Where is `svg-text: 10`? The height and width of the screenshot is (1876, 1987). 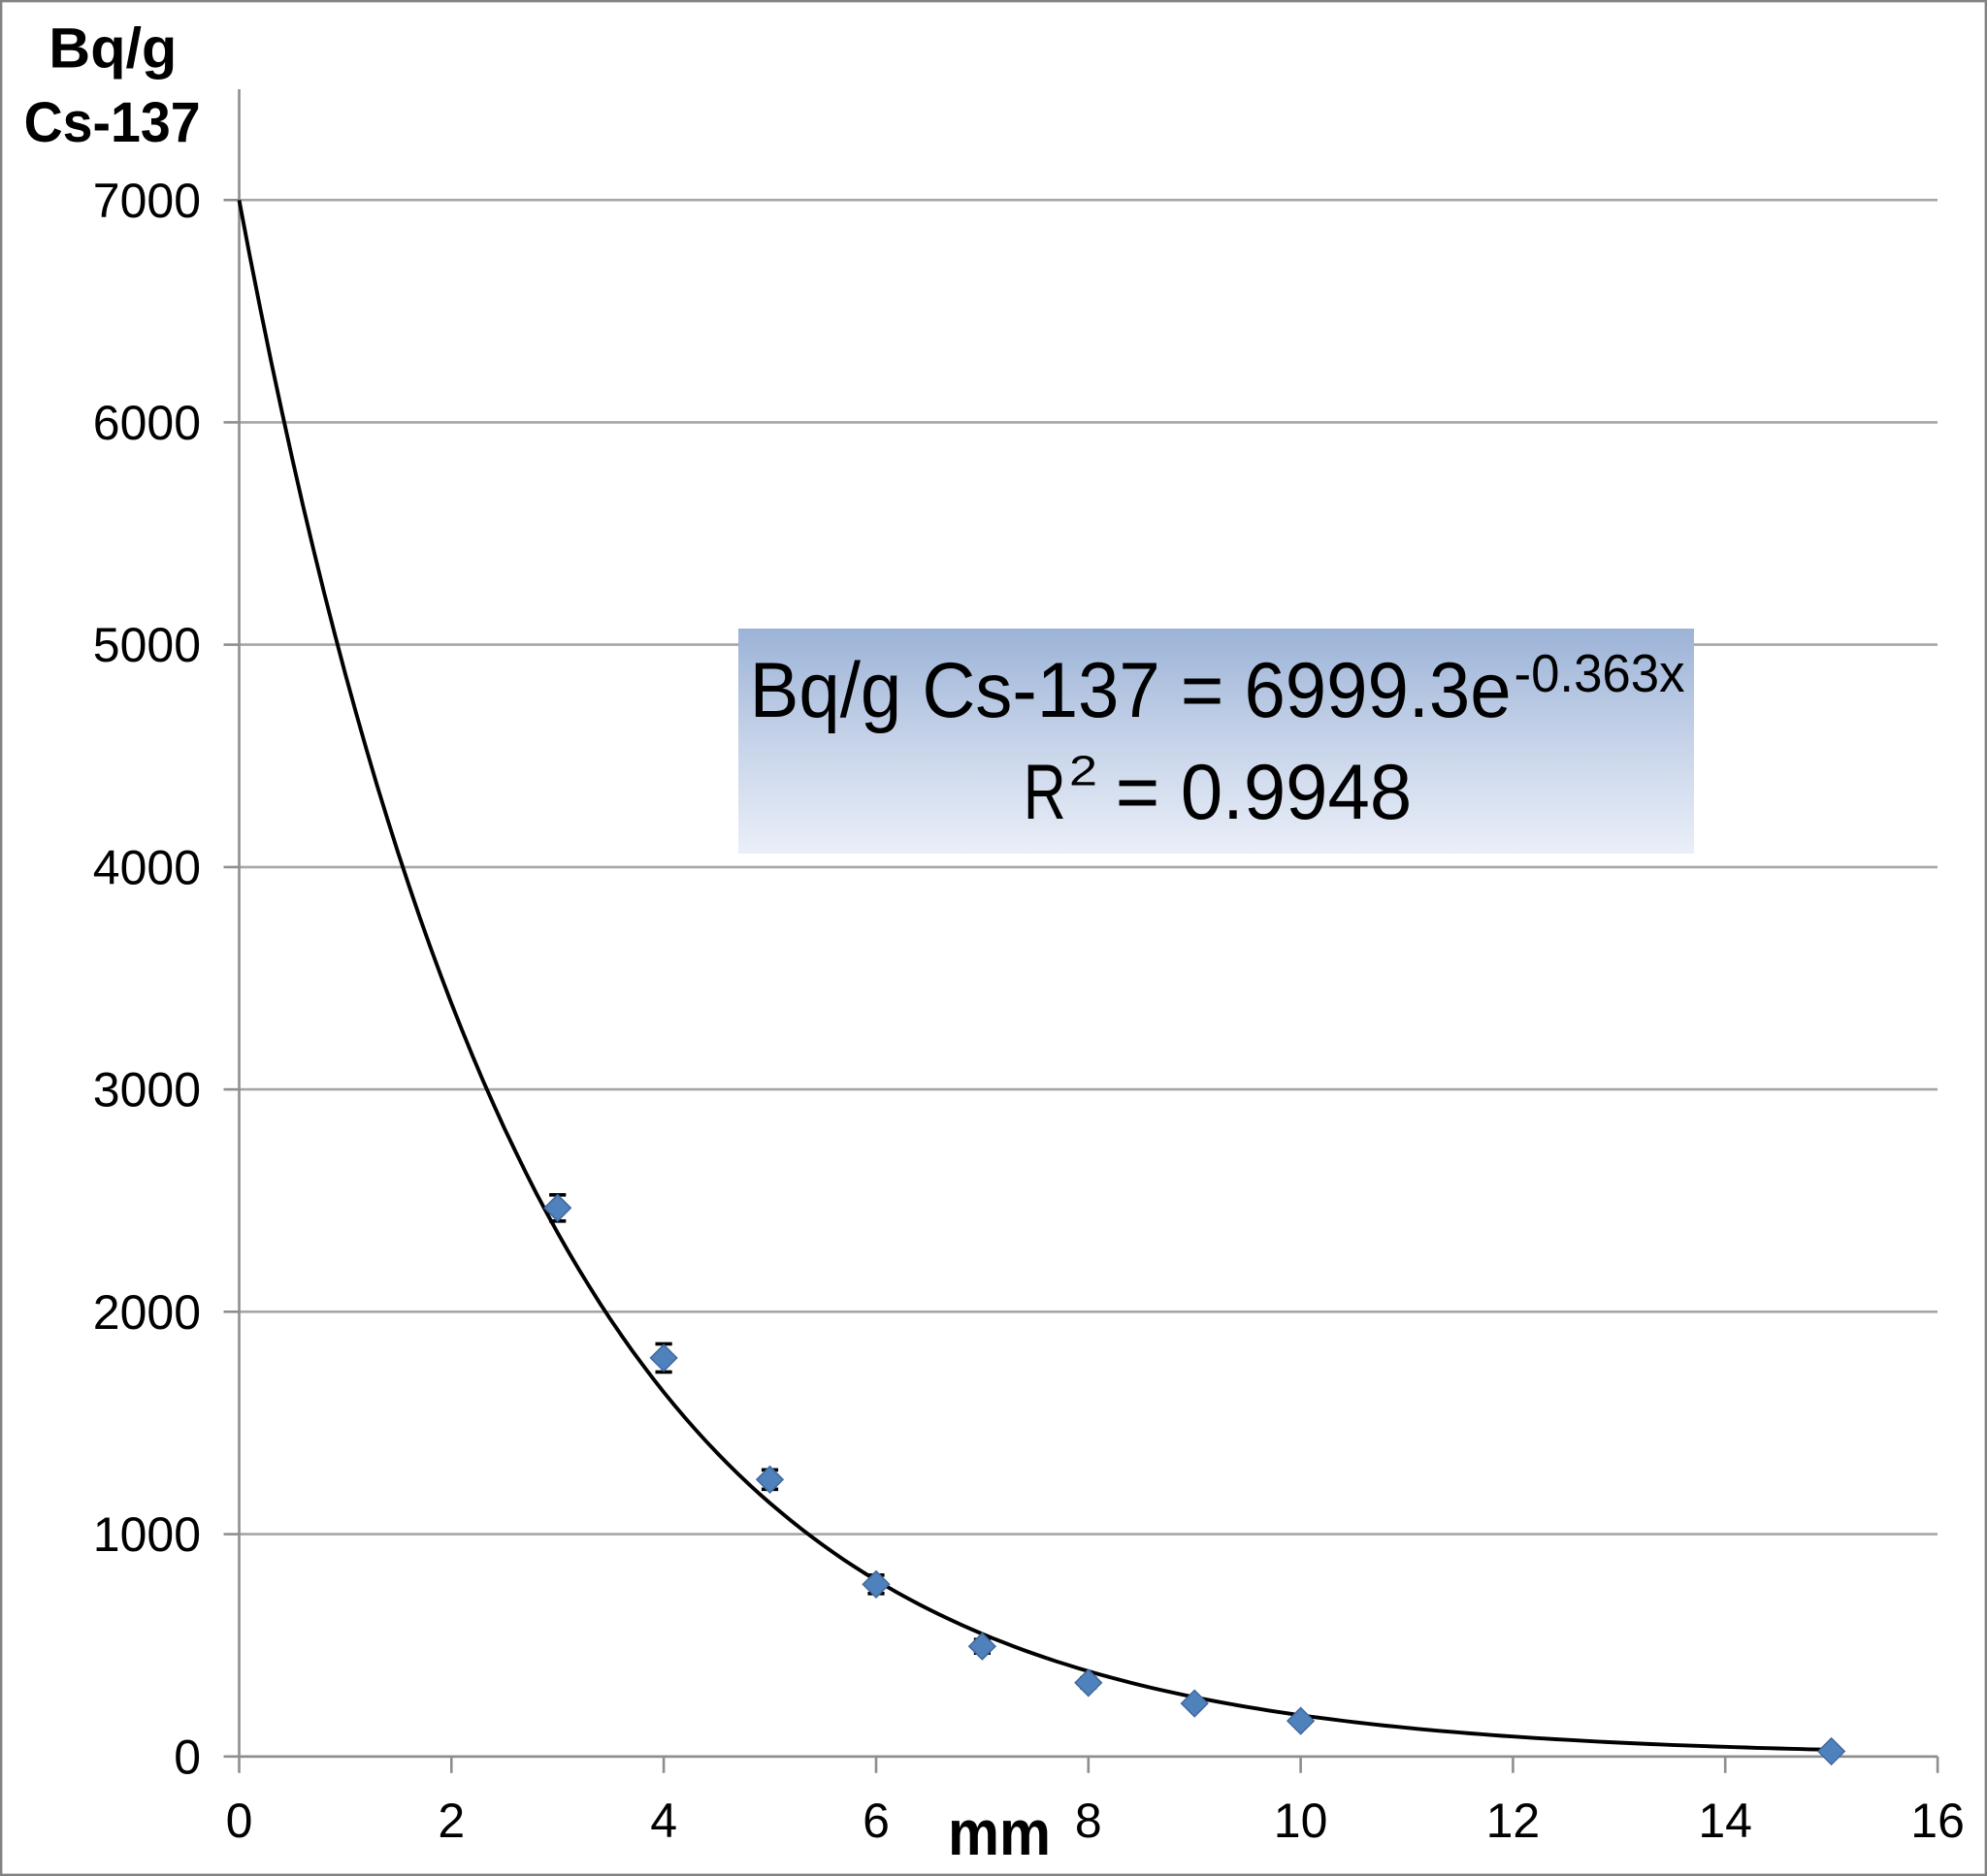
svg-text: 10 is located at coordinates (1301, 1821).